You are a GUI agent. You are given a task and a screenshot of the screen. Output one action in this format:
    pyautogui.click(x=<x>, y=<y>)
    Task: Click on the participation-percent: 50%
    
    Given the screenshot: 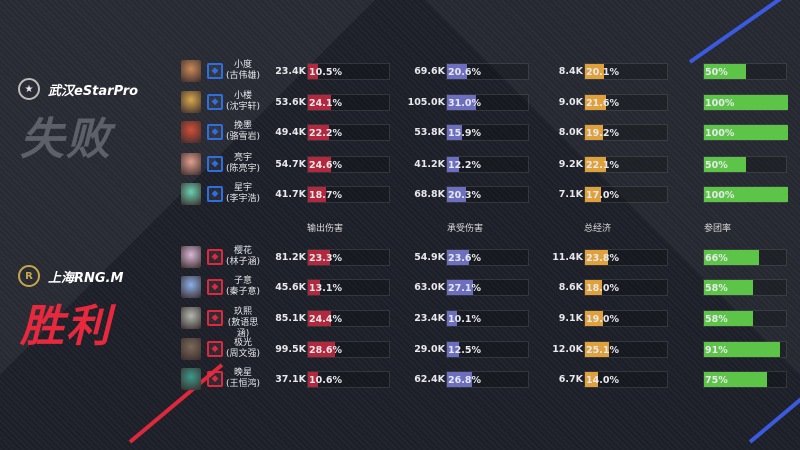 What is the action you would take?
    pyautogui.click(x=716, y=72)
    